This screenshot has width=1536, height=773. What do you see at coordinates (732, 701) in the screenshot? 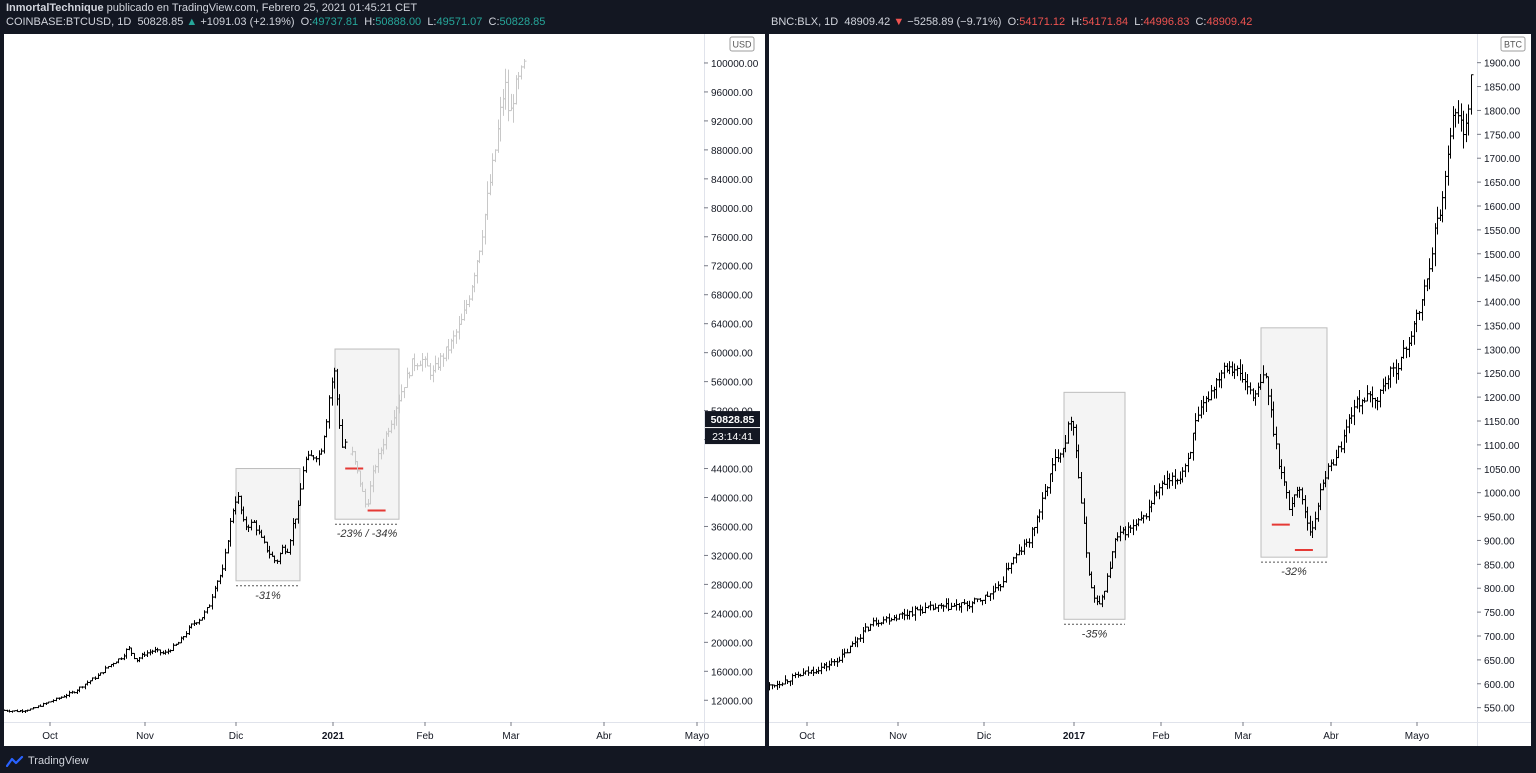
I see `price-axis-label: 12000.00` at bounding box center [732, 701].